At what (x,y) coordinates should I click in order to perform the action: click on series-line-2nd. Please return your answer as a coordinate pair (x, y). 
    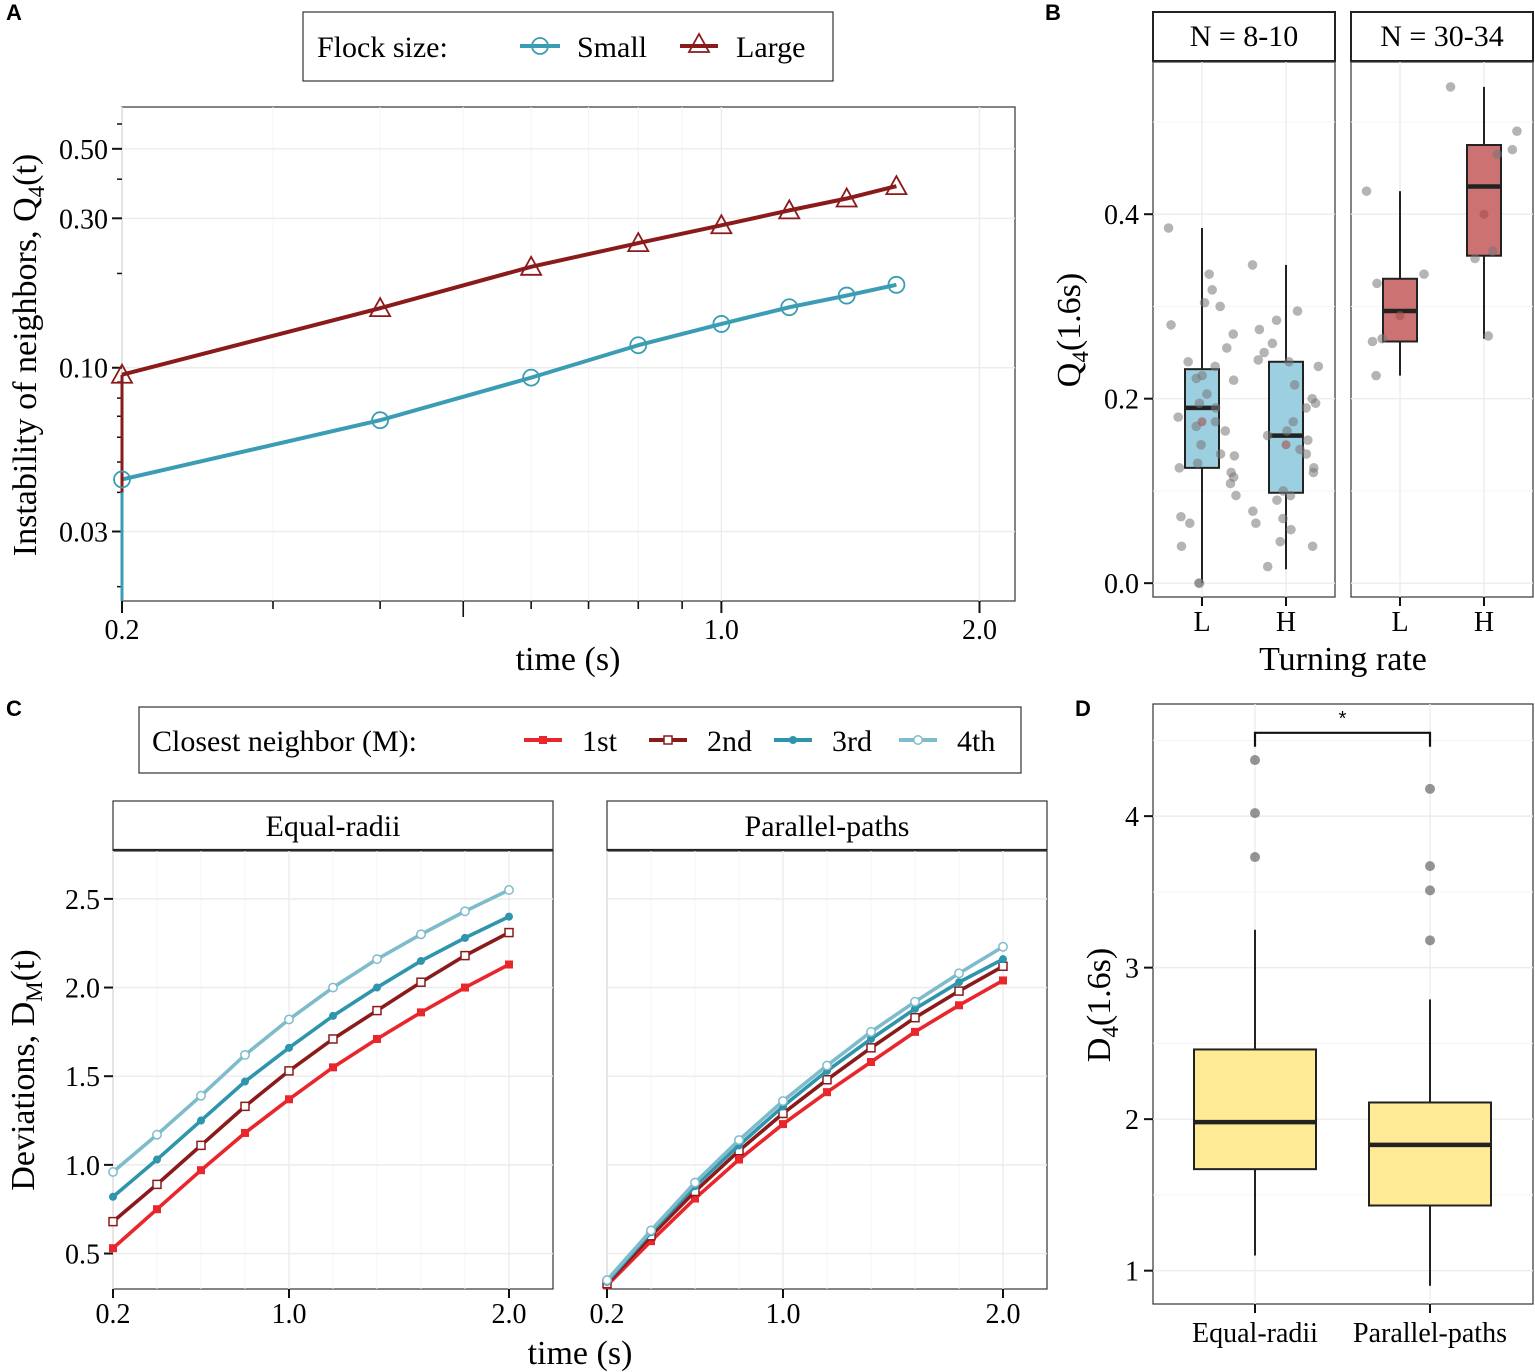
    Looking at the image, I should click on (804, 1124).